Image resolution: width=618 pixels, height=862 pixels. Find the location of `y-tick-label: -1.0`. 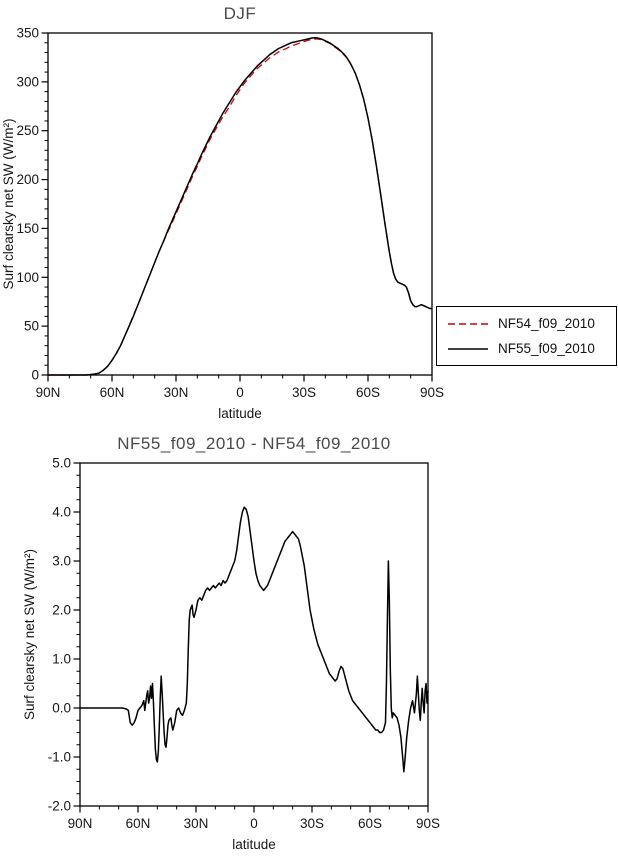

y-tick-label: -1.0 is located at coordinates (59, 757).